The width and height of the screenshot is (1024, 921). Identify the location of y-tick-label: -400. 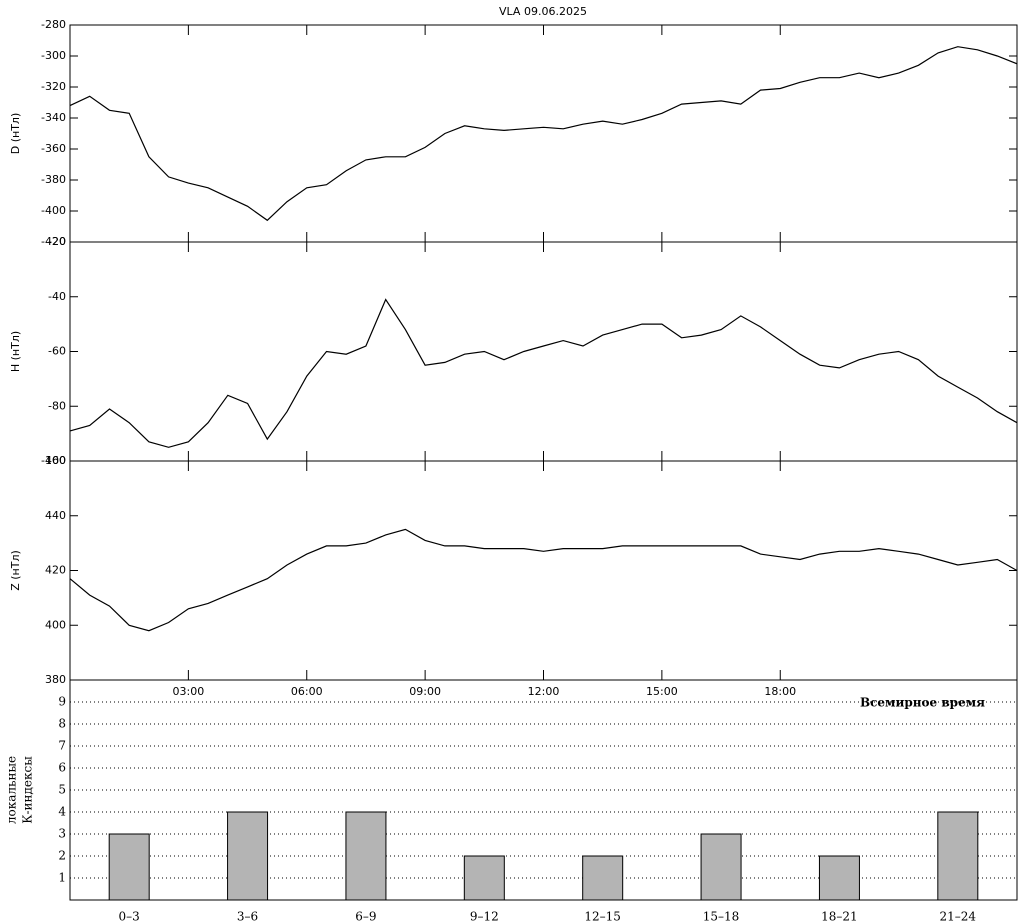
(53, 210).